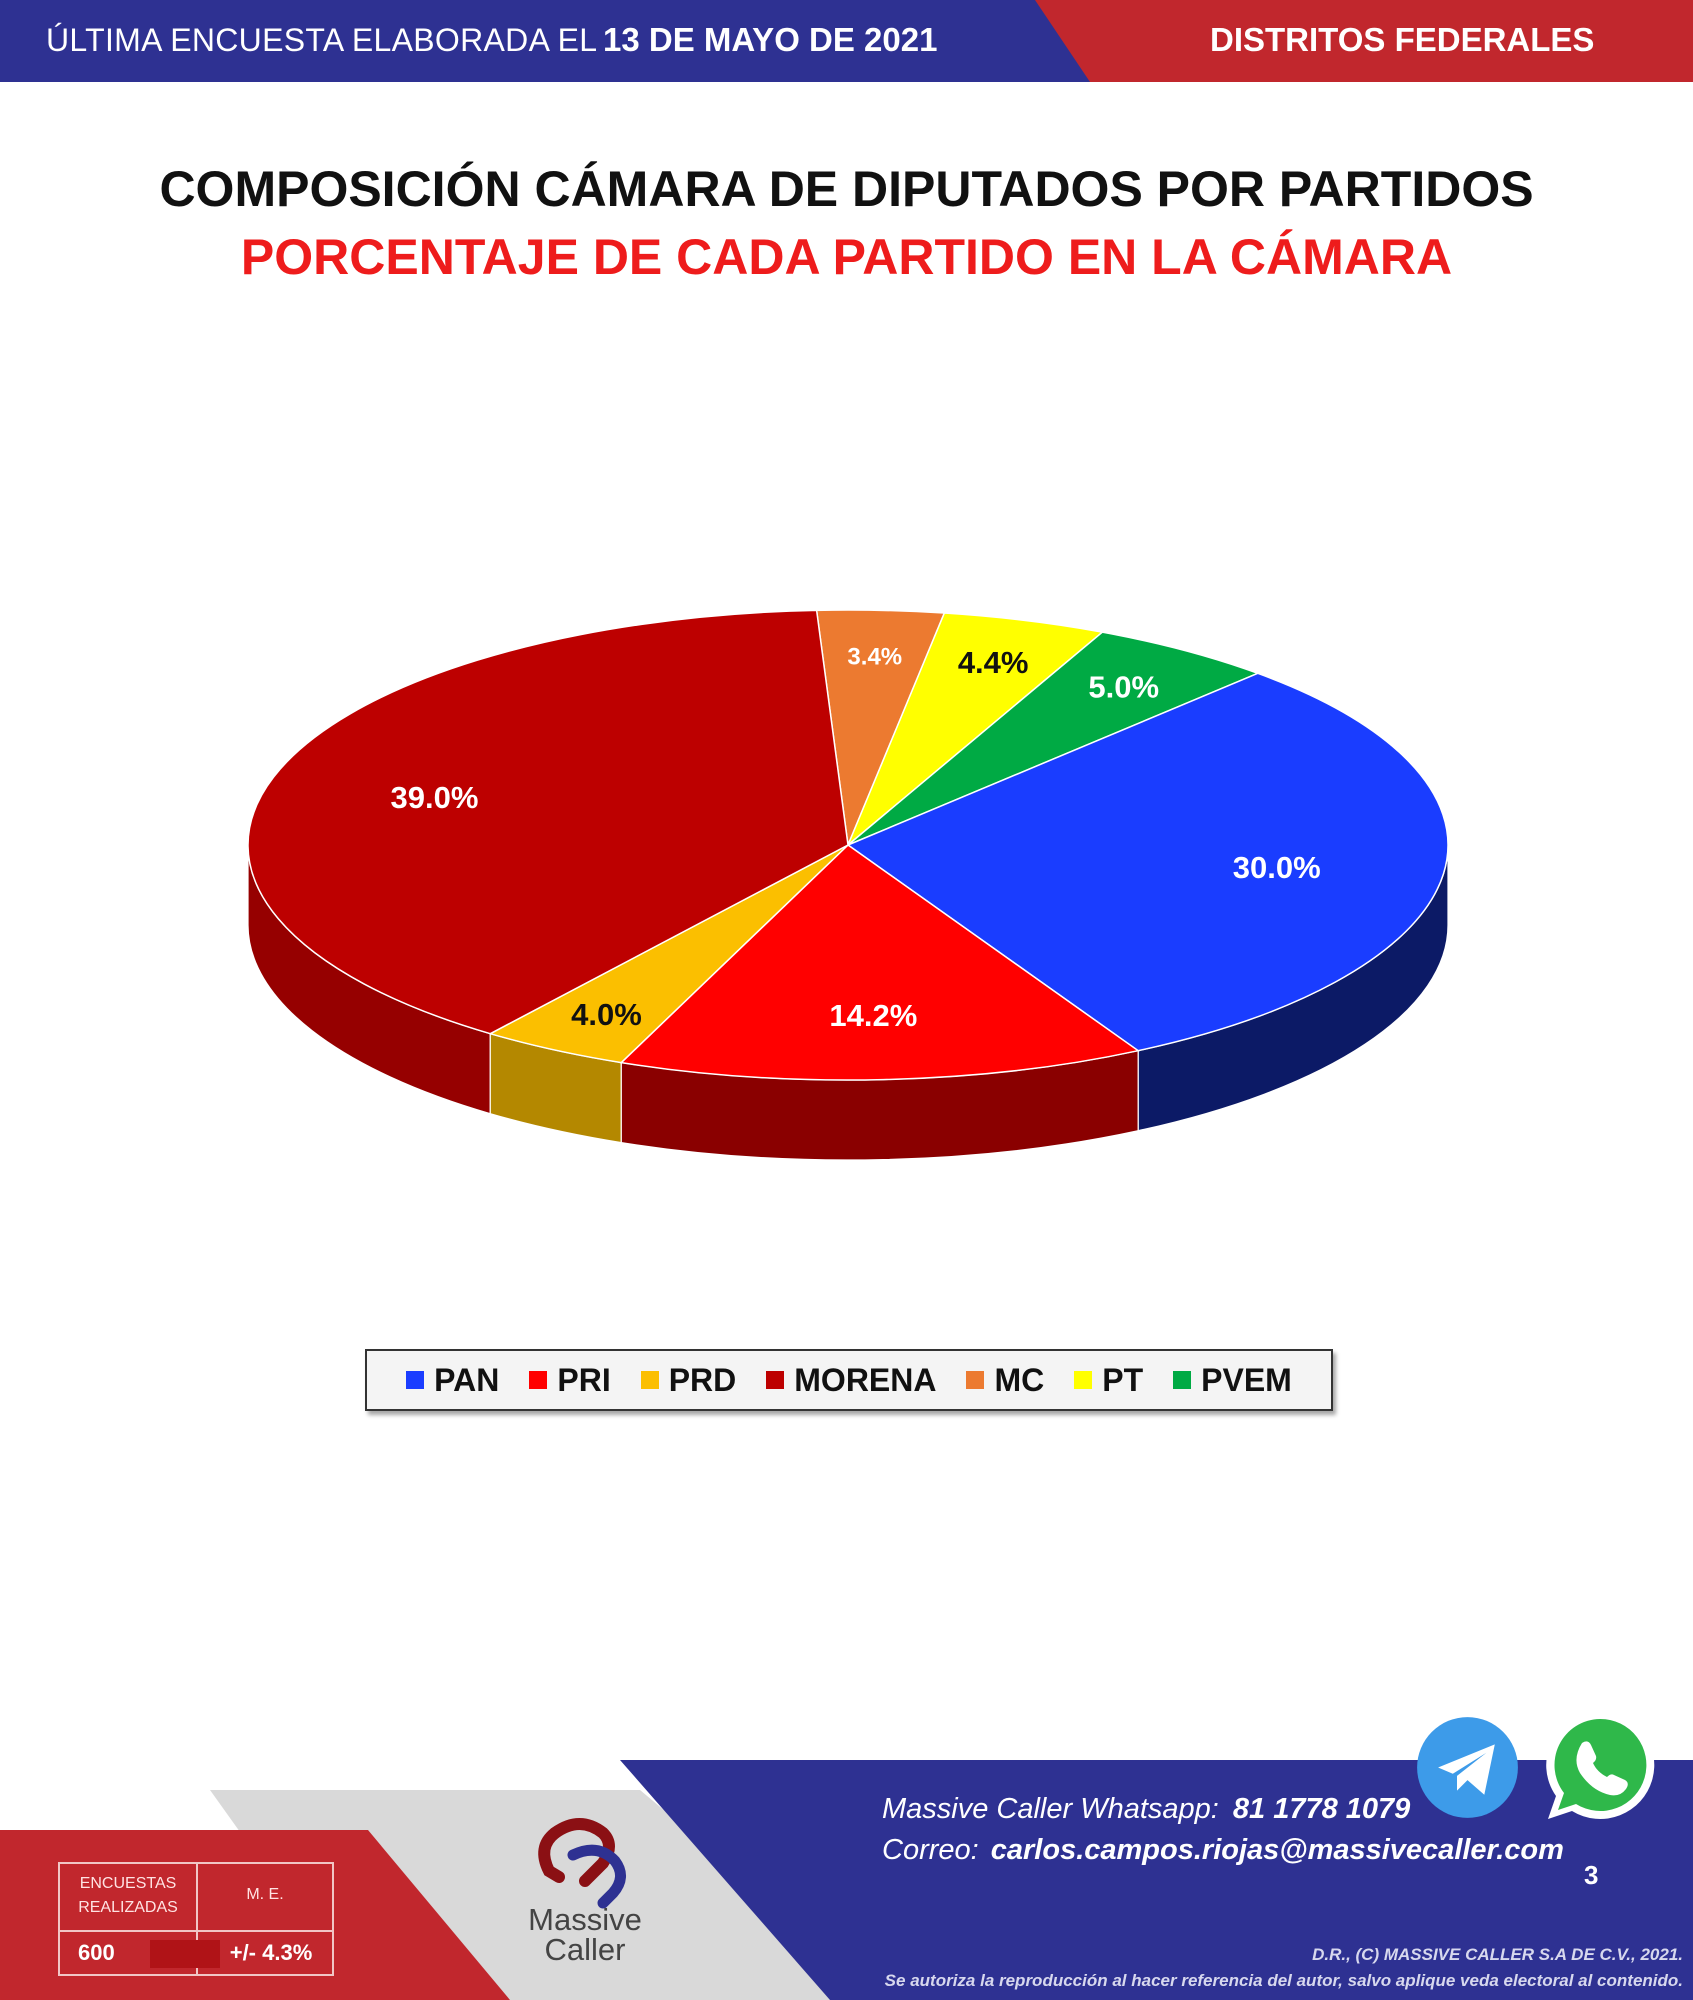  Describe the element at coordinates (865, 1379) in the screenshot. I see `legend-label: MORENA` at that location.